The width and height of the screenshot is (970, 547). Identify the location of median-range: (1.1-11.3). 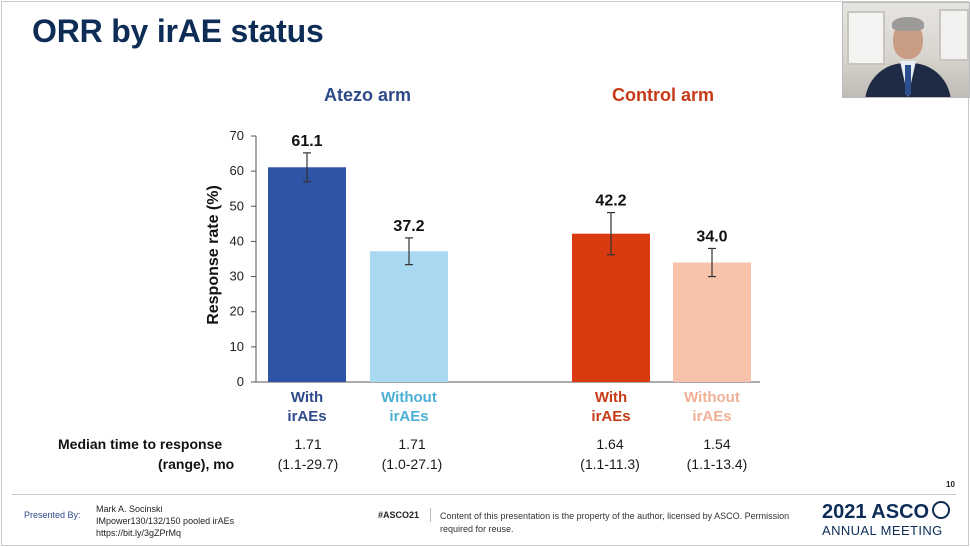
(610, 464).